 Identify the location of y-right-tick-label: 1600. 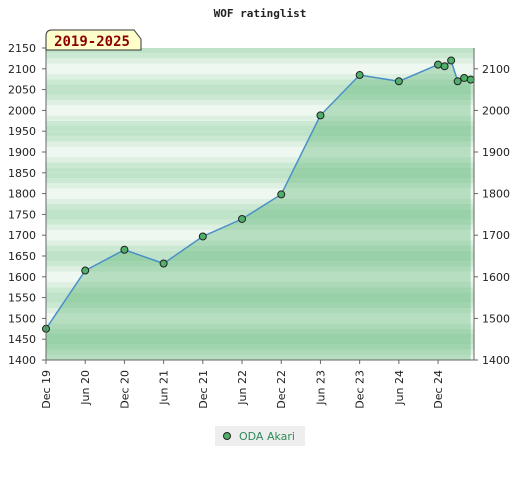
(496, 277).